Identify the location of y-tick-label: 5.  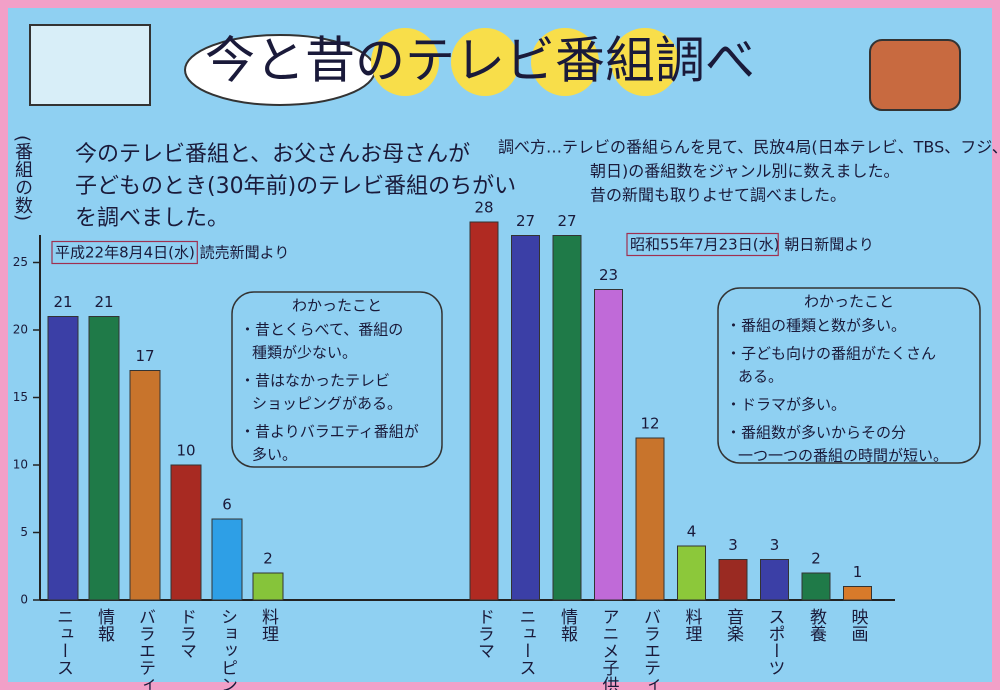
(24, 532).